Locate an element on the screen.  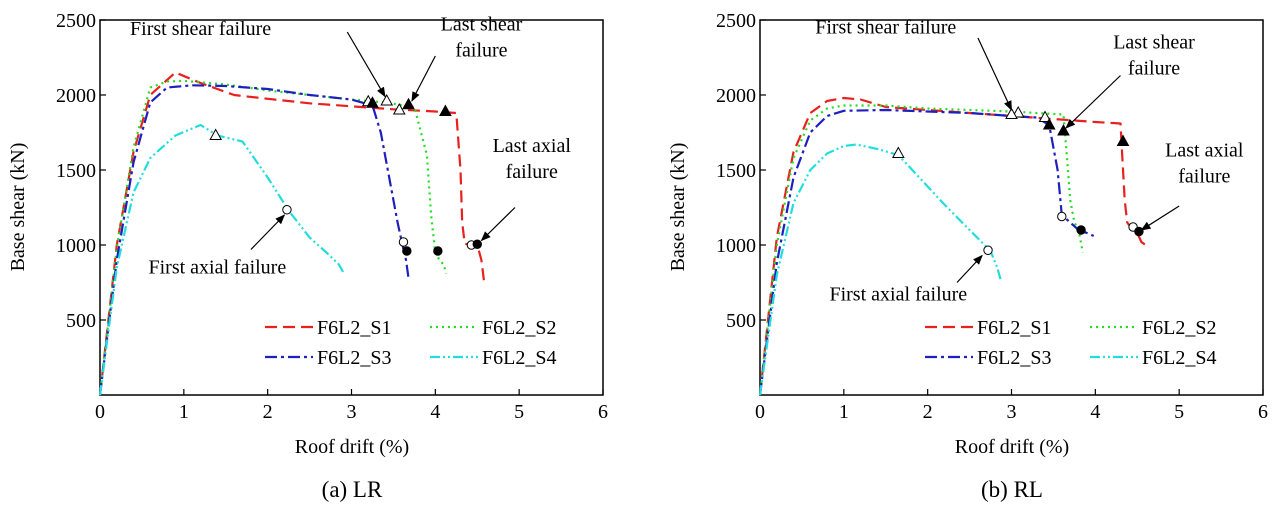
series-line-f6l2-s2 is located at coordinates (921, 250).